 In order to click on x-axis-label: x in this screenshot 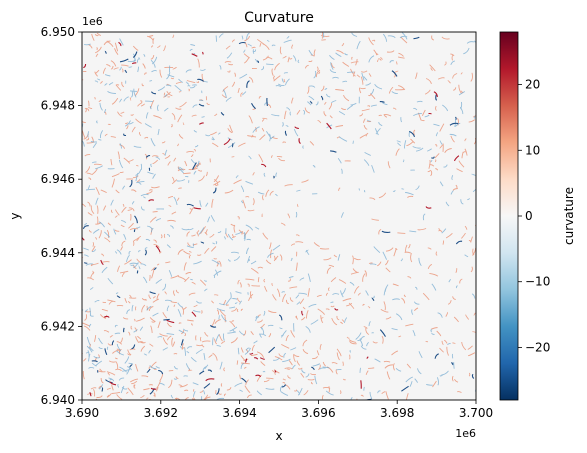, I will do `click(278, 436)`.